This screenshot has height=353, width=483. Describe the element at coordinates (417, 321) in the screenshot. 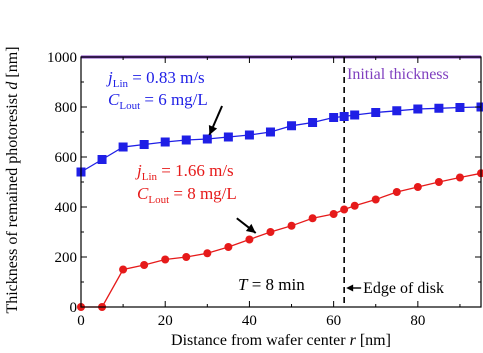

I see `x-tick-label: 80` at that location.